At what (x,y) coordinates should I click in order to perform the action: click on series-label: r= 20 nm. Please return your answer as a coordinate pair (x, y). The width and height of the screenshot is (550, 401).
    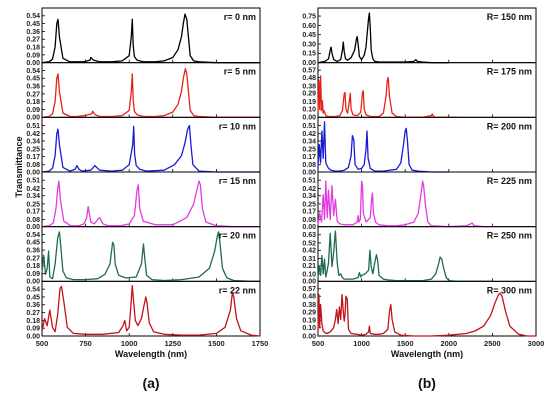
    Looking at the image, I should click on (237, 236).